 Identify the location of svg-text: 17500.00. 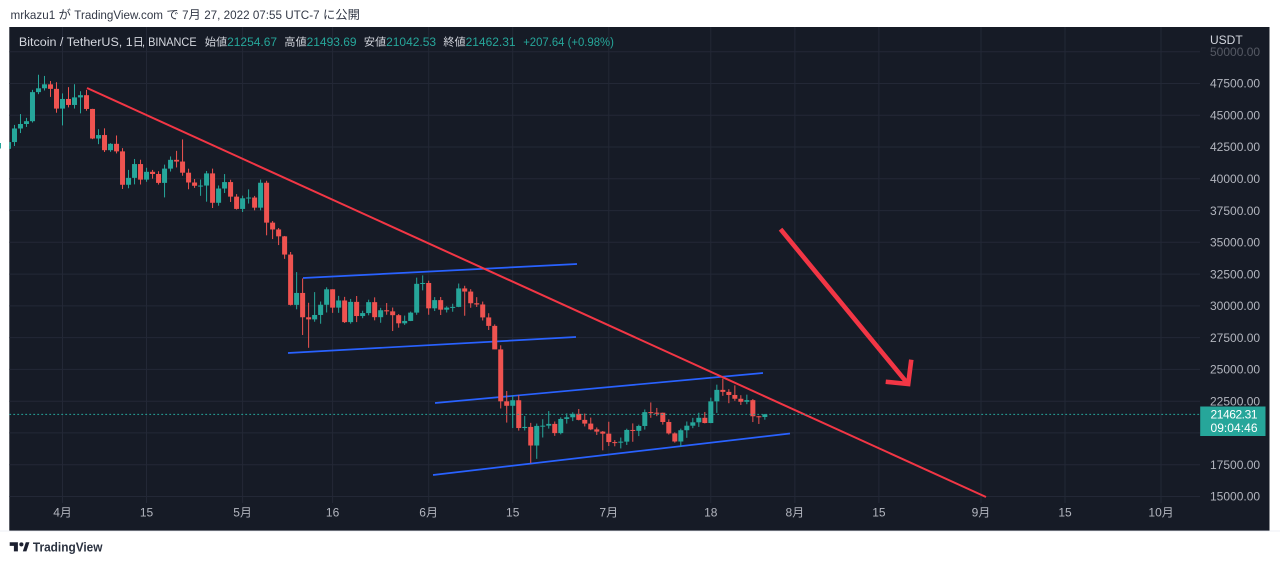
(1235, 465).